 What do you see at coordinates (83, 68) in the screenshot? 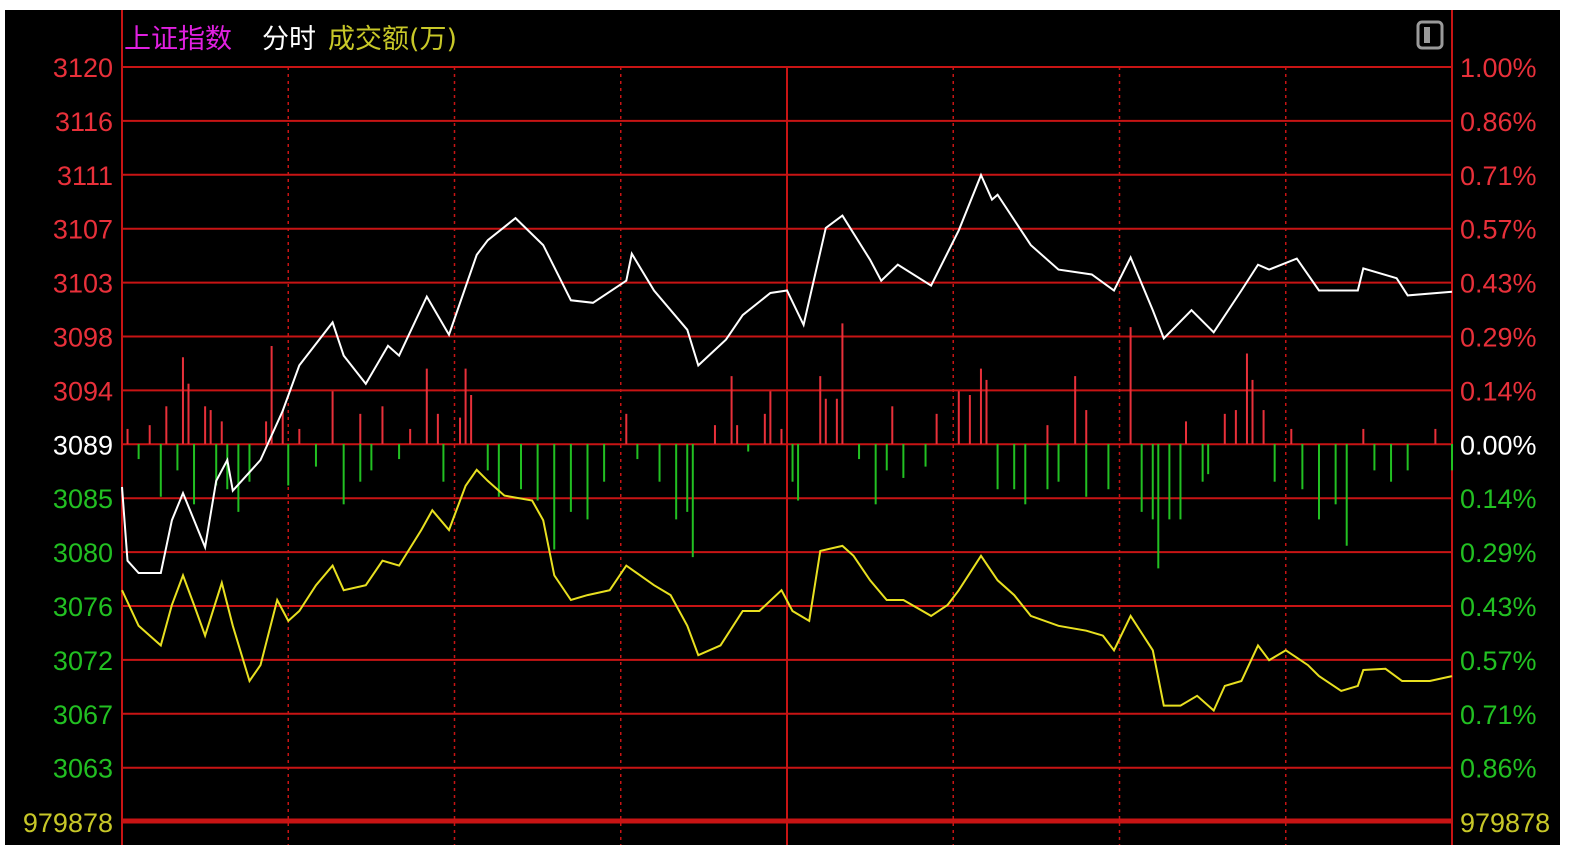
I see `left-tick-label: 3120` at bounding box center [83, 68].